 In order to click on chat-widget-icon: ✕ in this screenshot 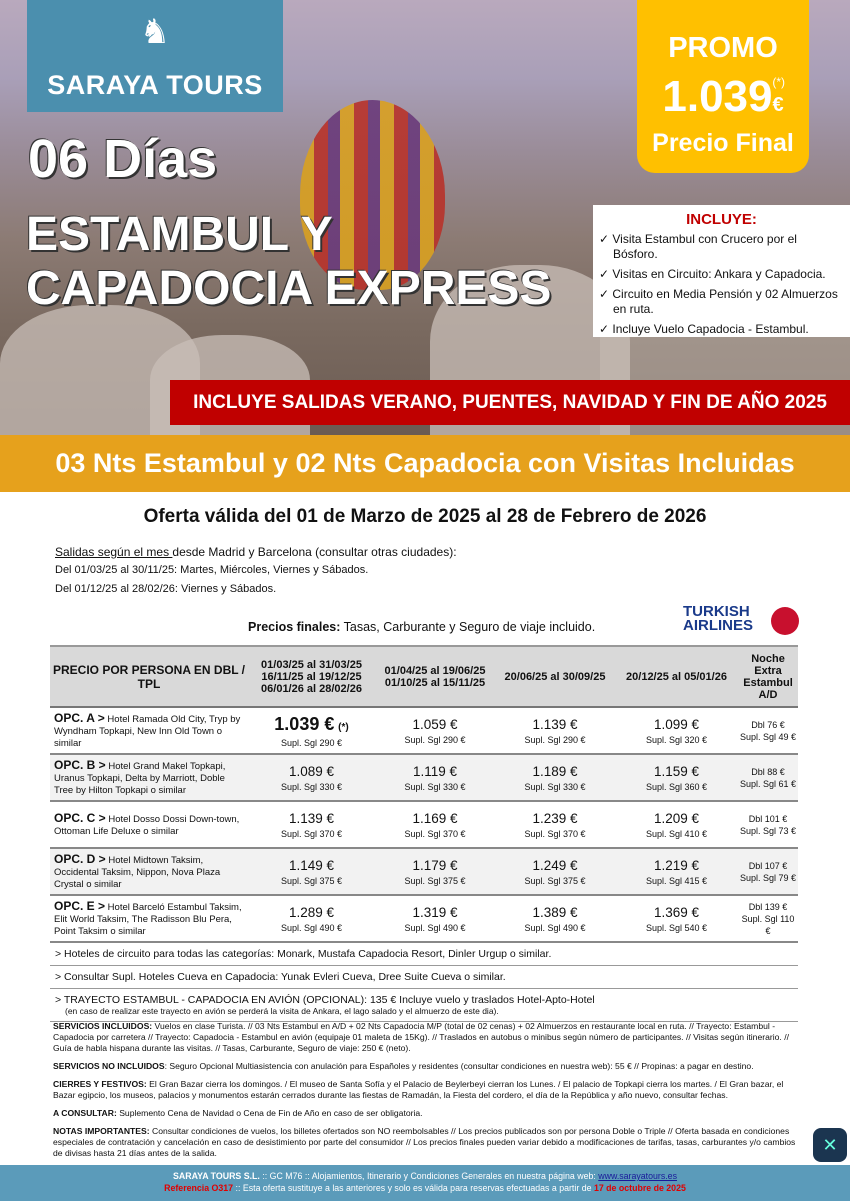, I will do `click(830, 1145)`.